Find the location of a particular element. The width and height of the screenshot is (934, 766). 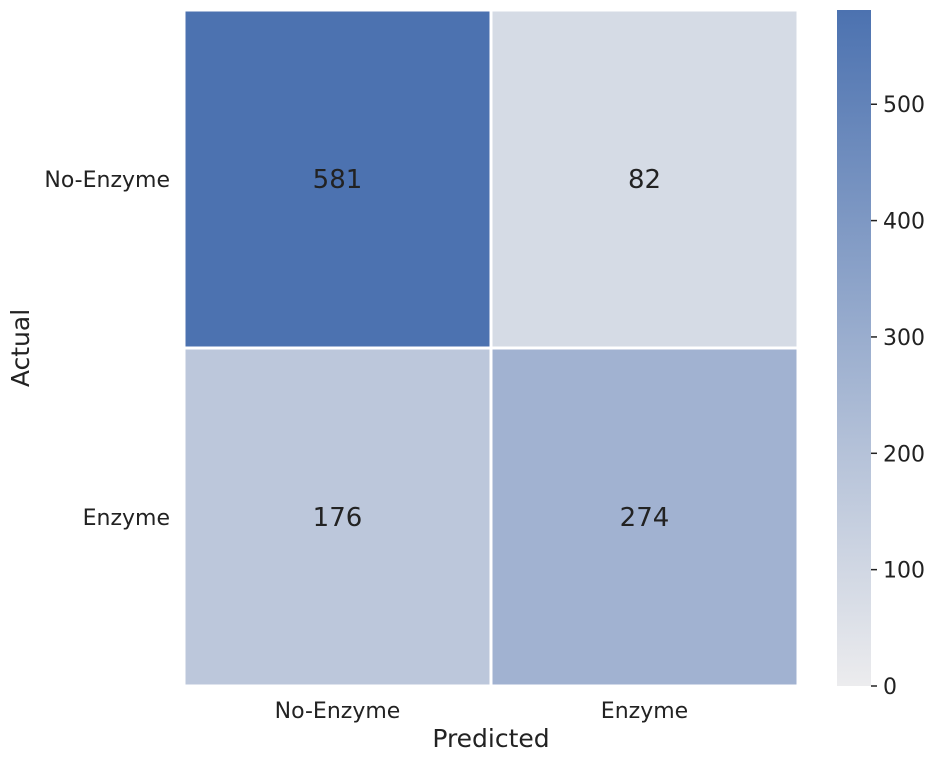

x-tick-label-enzyme: Enzyme is located at coordinates (644, 711).